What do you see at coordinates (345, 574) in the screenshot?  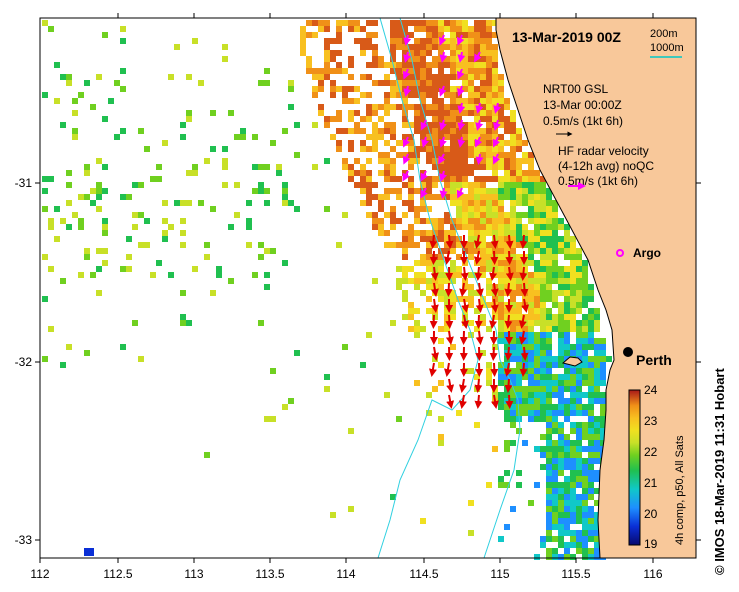 I see `x-tick-label: 114` at bounding box center [345, 574].